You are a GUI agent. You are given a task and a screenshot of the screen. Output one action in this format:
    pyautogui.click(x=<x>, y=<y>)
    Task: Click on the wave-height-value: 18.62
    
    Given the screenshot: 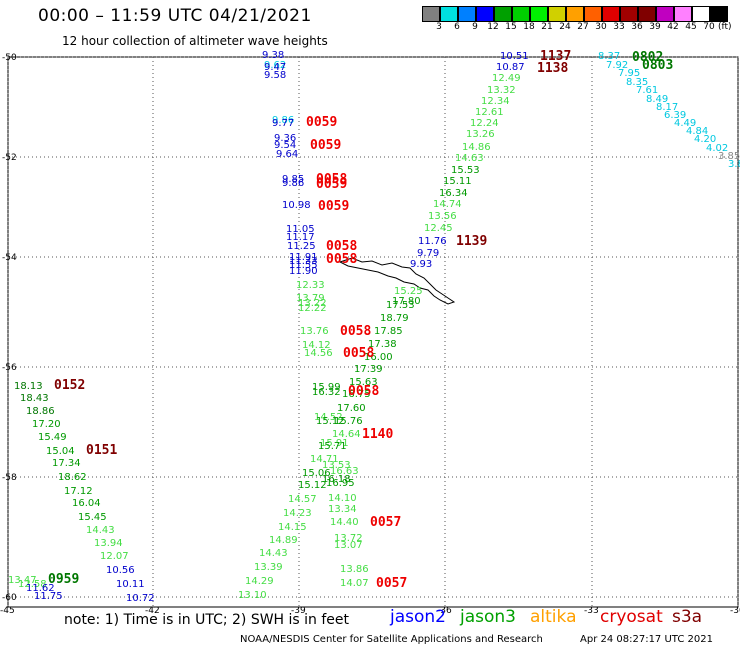 What is the action you would take?
    pyautogui.click(x=72, y=477)
    